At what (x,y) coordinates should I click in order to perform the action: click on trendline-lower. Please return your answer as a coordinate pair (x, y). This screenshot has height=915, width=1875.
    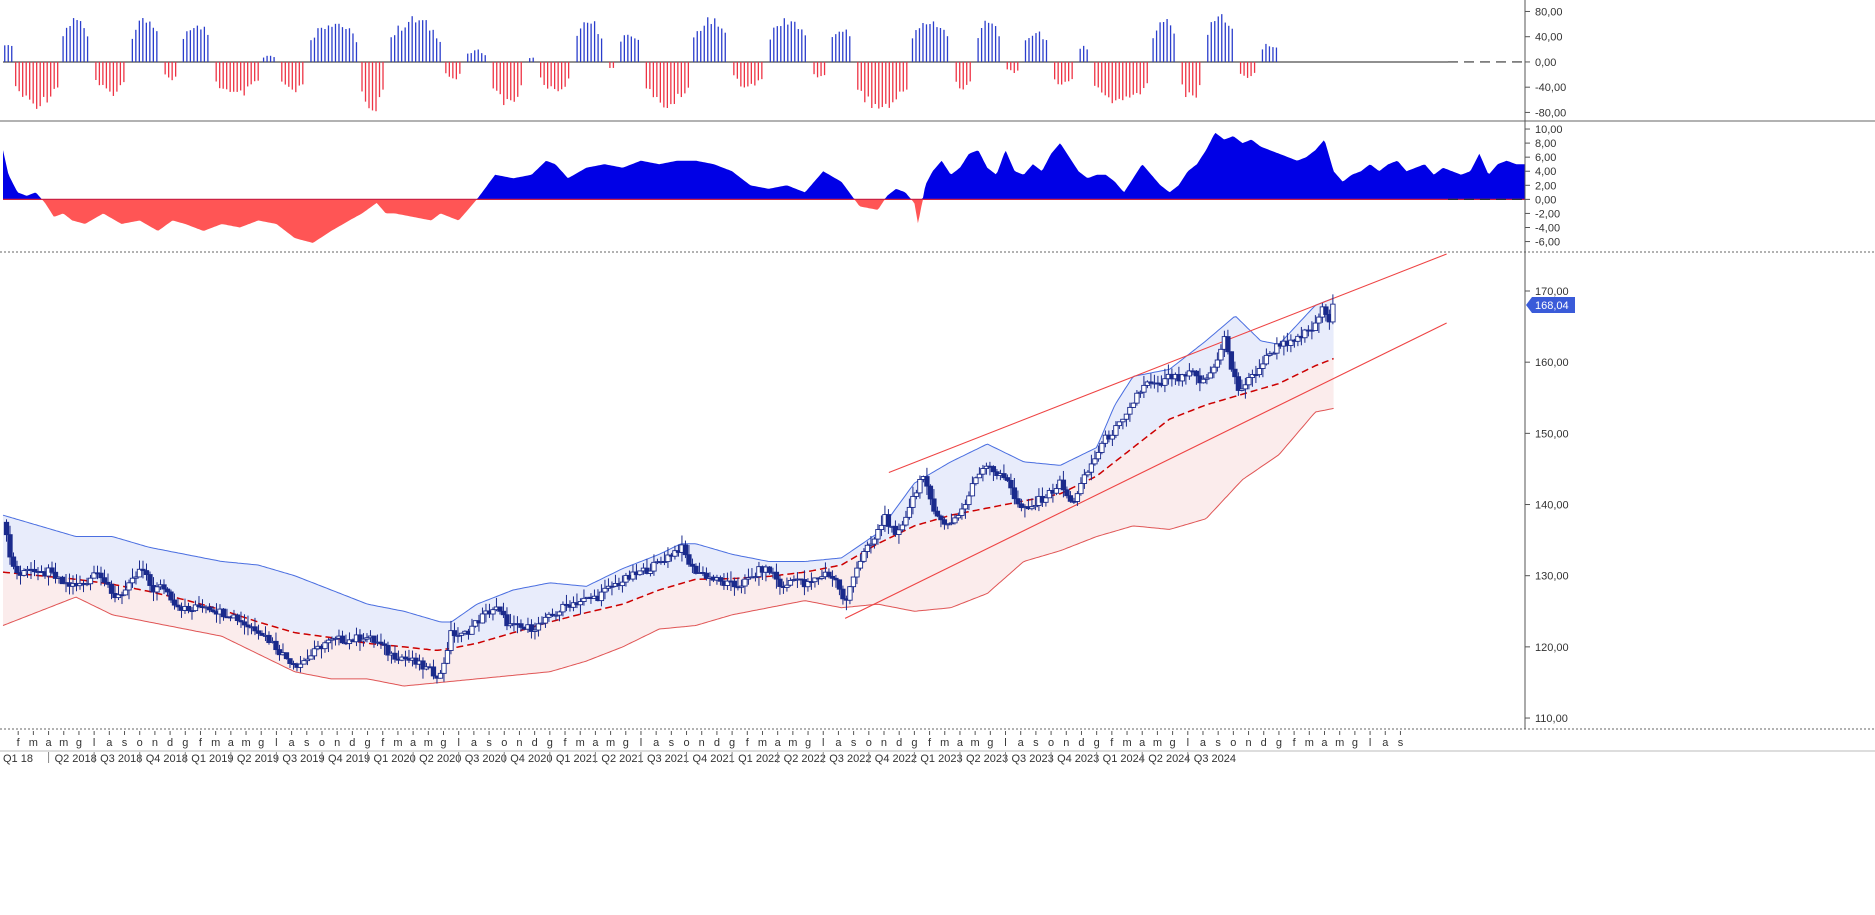
    Looking at the image, I should click on (1145, 470).